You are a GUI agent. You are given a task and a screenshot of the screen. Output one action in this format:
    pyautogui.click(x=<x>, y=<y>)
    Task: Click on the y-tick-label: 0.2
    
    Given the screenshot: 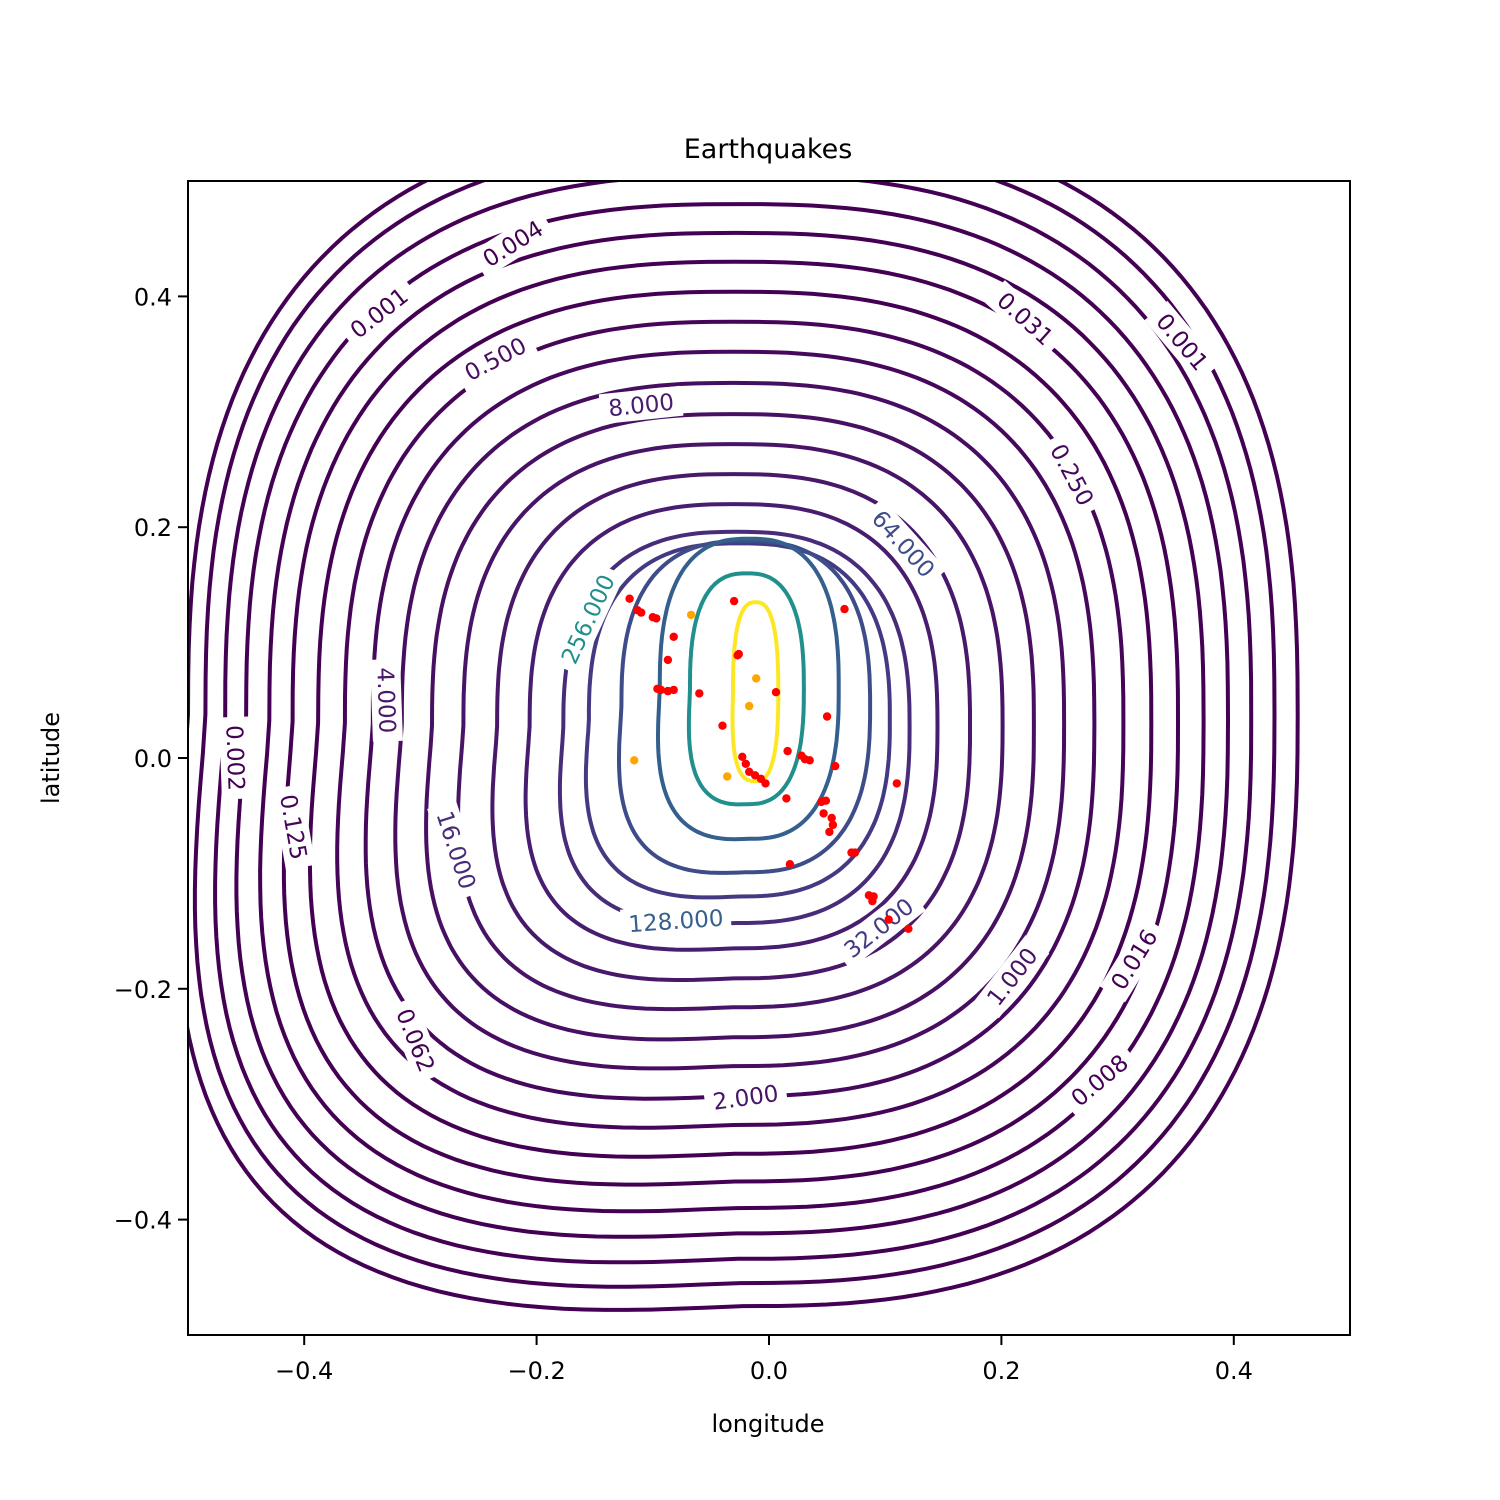 What is the action you would take?
    pyautogui.click(x=153, y=528)
    